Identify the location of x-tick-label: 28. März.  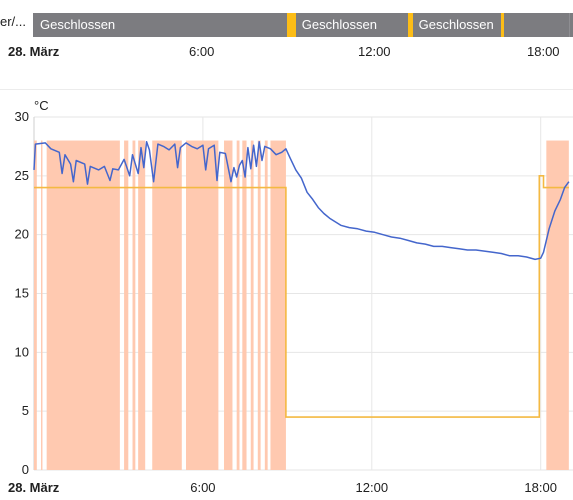
(34, 487).